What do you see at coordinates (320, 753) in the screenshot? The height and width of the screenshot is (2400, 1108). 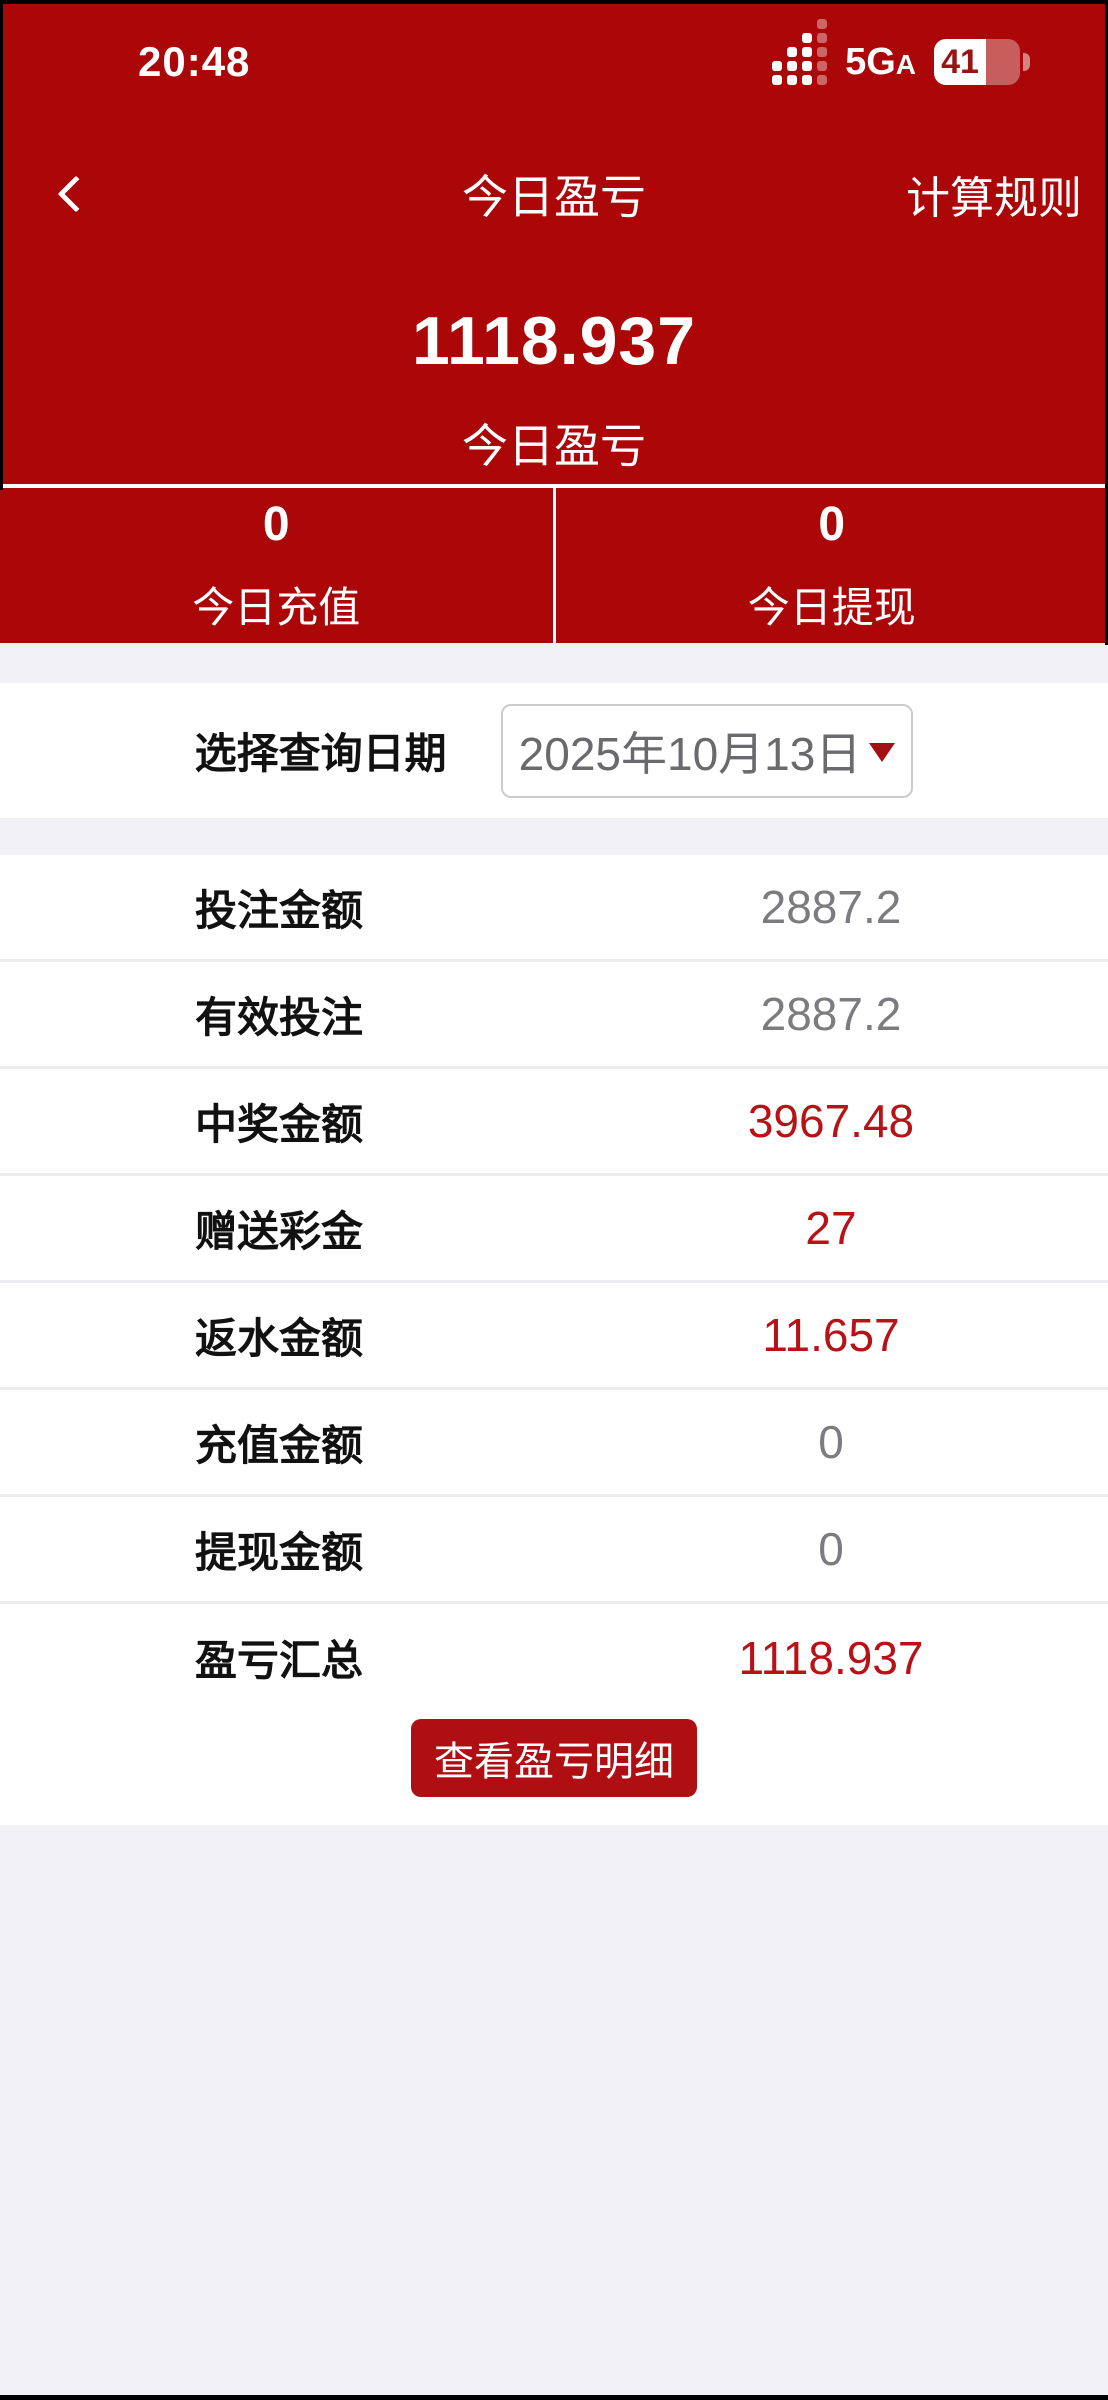 I see `date-filter-label: 选择查询日期` at bounding box center [320, 753].